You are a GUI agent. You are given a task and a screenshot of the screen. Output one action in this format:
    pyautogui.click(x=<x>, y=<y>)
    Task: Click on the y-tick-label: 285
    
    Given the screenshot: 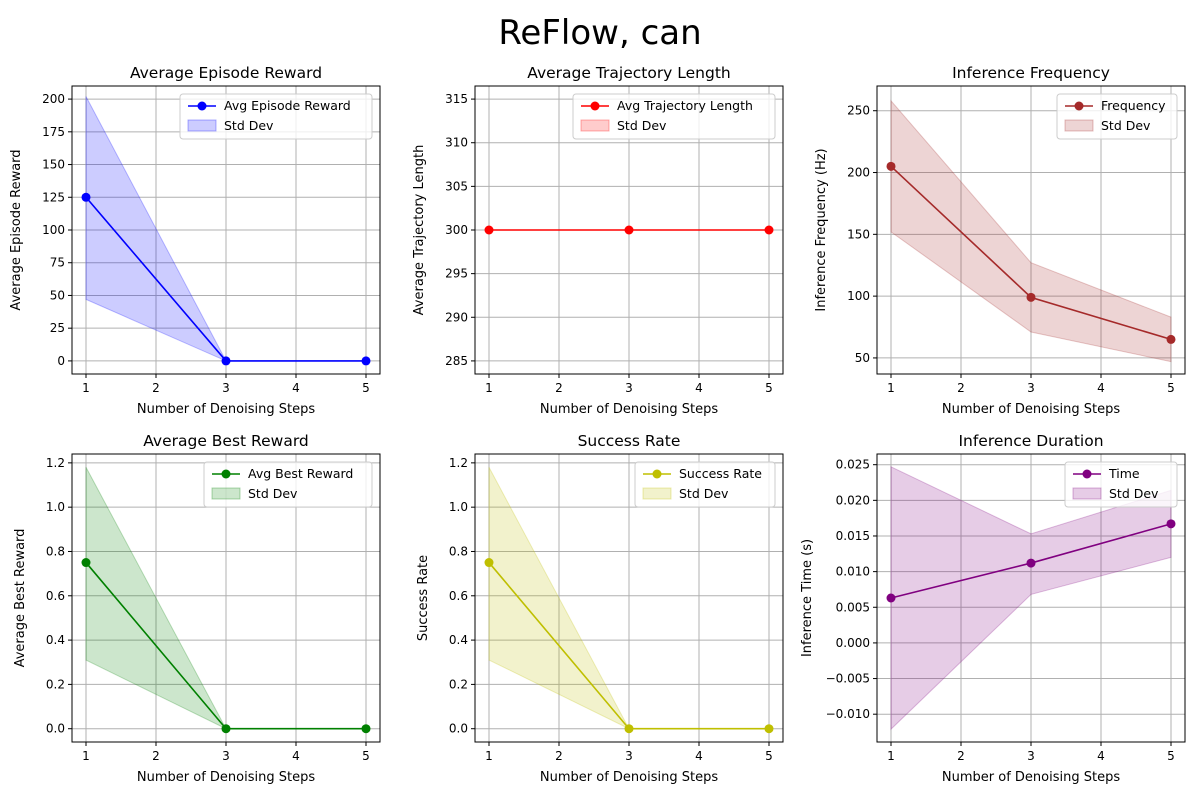 What is the action you would take?
    pyautogui.click(x=456, y=361)
    